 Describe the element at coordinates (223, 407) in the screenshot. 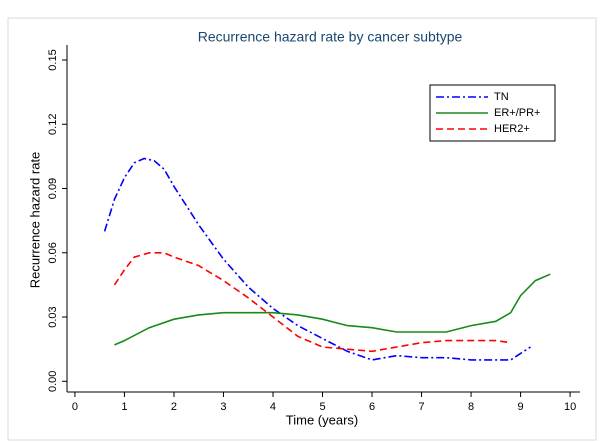

I see `x-tick-label: 3` at that location.